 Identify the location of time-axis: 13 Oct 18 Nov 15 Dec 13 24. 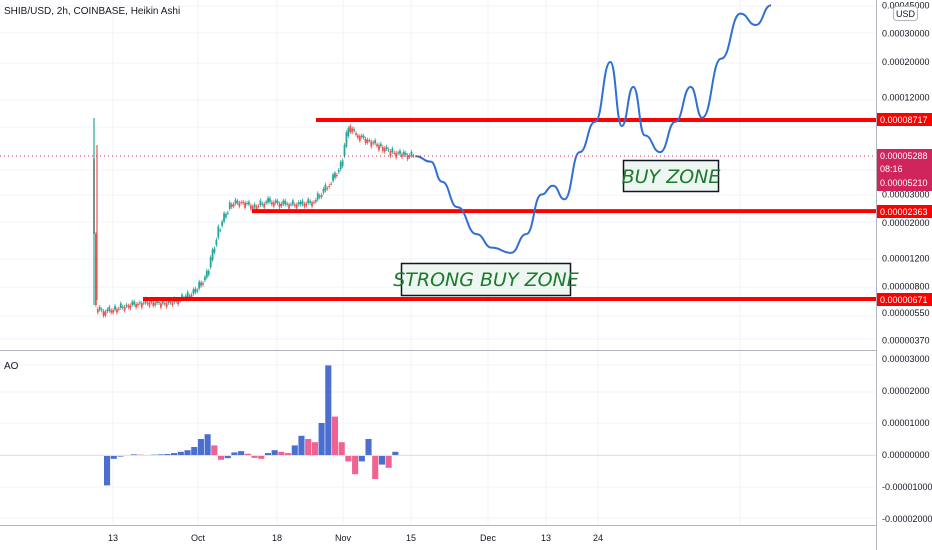
(355, 538).